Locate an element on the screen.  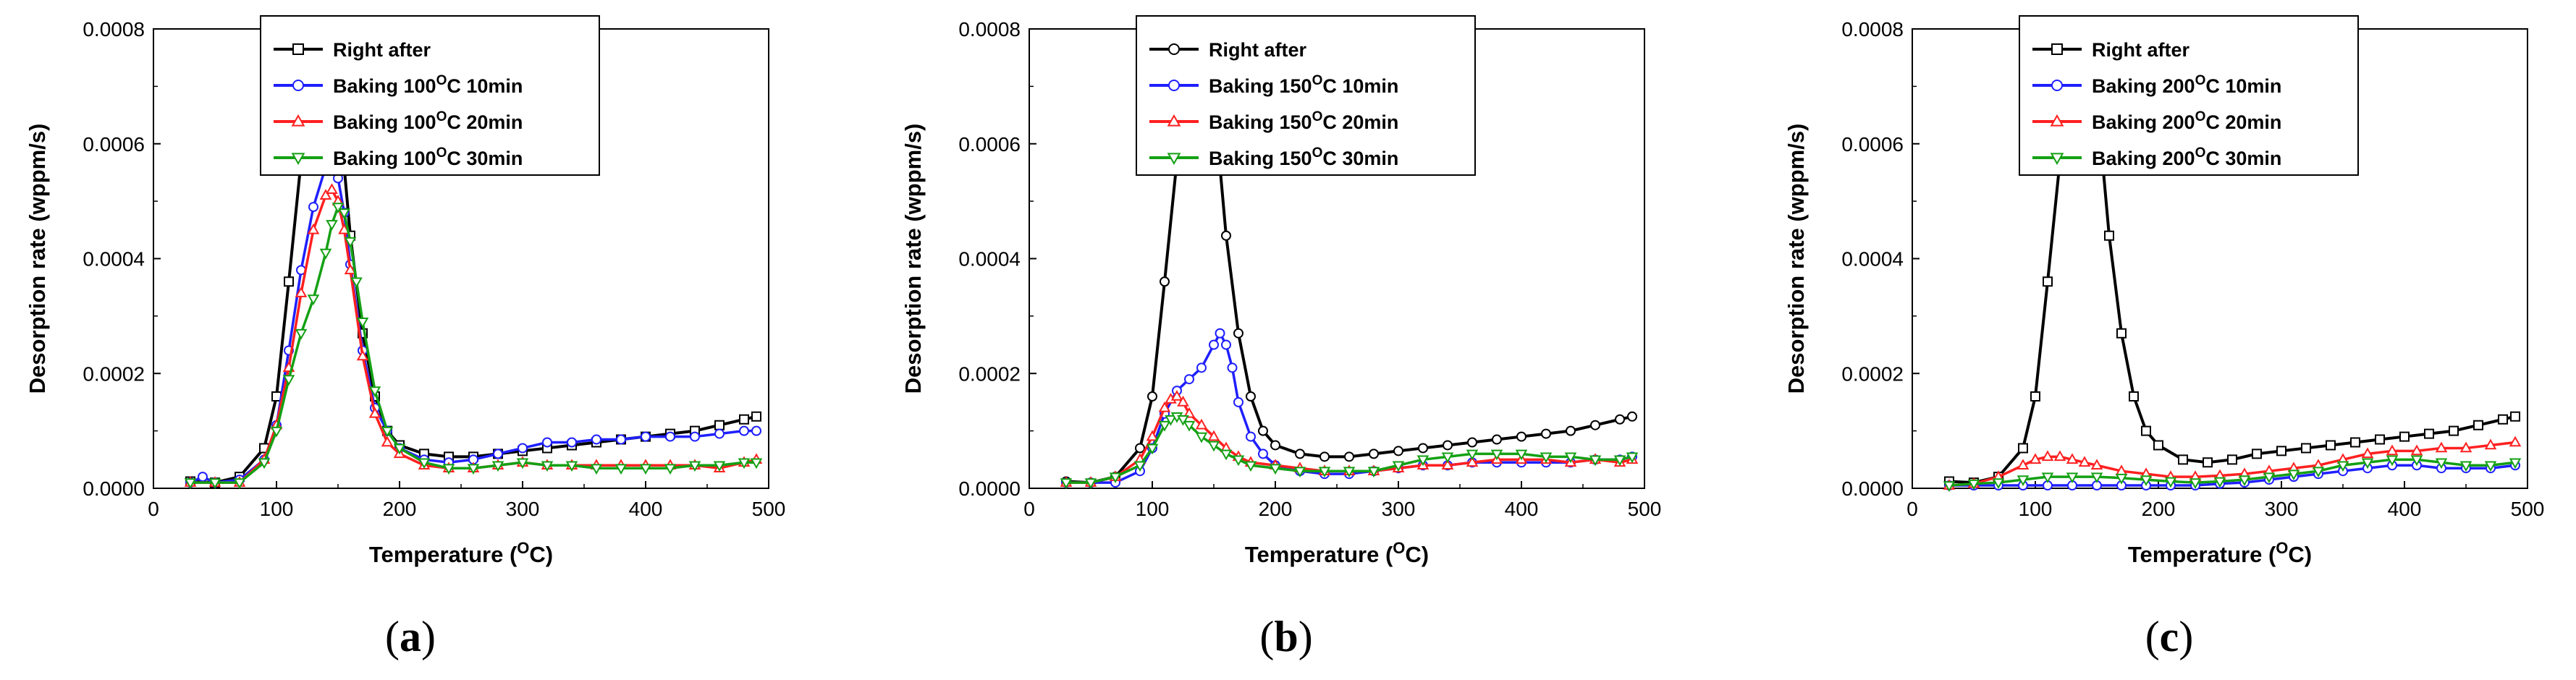
x-axis-title: Temperature (OC) is located at coordinates (2220, 553).